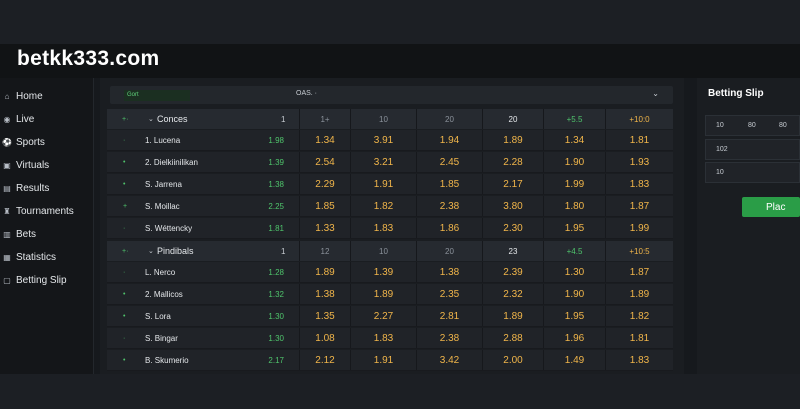 This screenshot has height=409, width=800. What do you see at coordinates (29, 96) in the screenshot?
I see `sidebar-item-label: Home` at bounding box center [29, 96].